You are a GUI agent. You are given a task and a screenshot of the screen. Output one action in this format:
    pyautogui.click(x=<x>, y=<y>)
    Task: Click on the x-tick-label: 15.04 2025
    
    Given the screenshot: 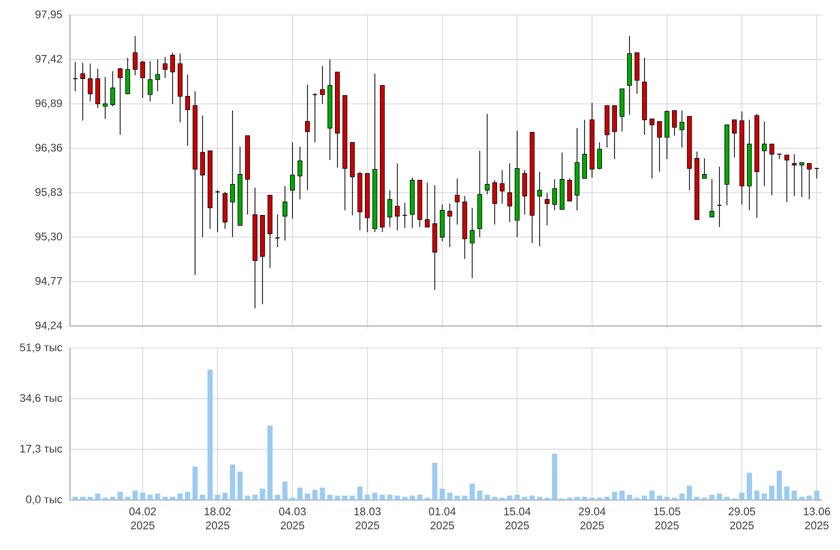 What is the action you would take?
    pyautogui.click(x=517, y=519)
    